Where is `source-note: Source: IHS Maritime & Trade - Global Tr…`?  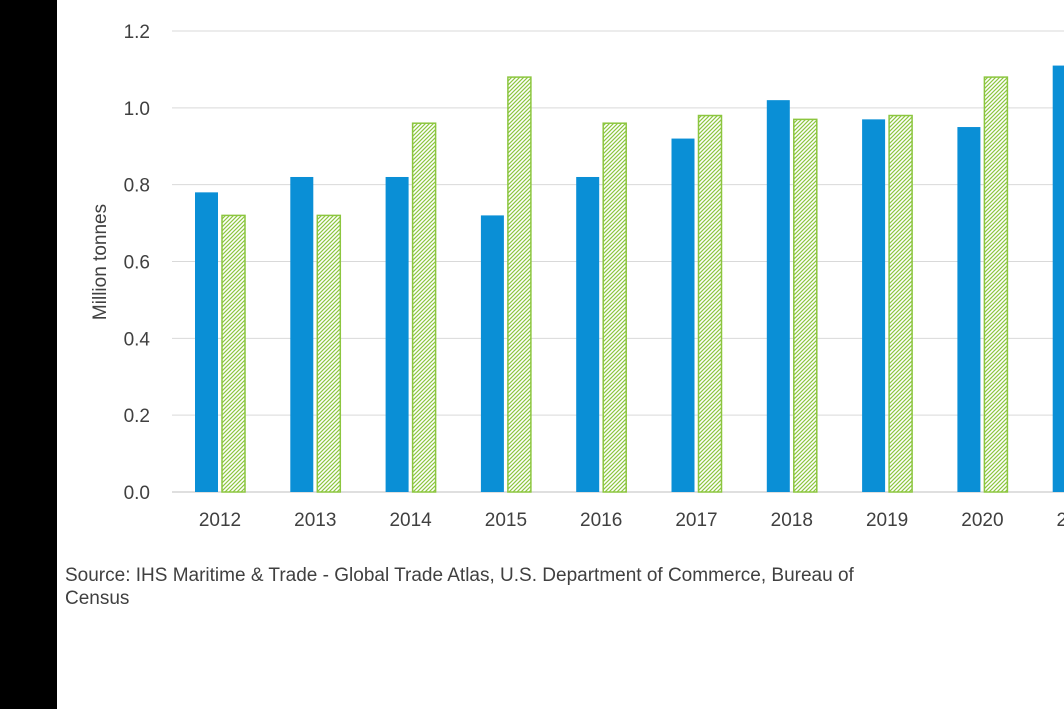
source-note: Source: IHS Maritime & Trade - Global Tr… is located at coordinates (459, 587).